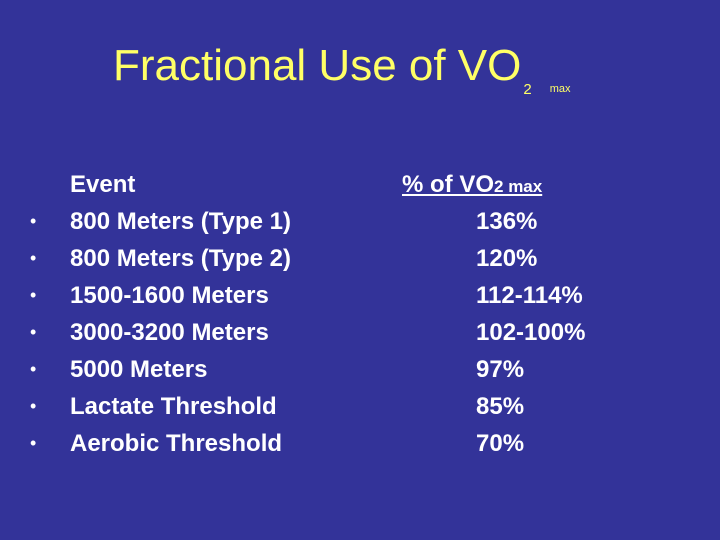  Describe the element at coordinates (527, 89) in the screenshot. I see `title-subscript: 2` at that location.